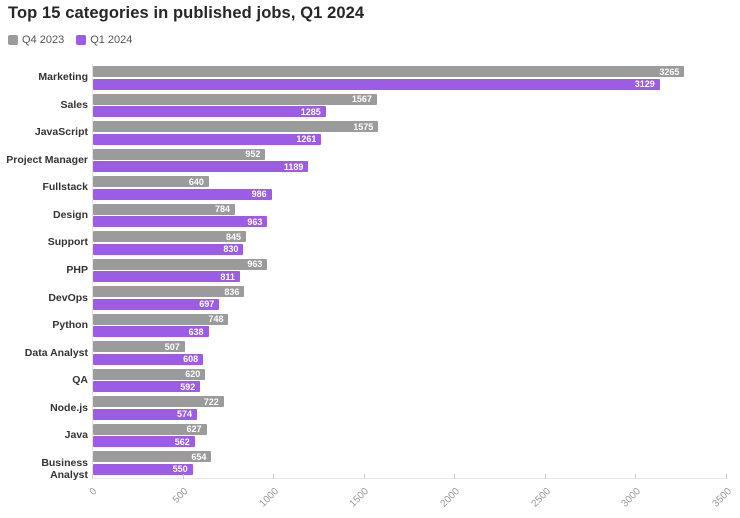 Image resolution: width=740 pixels, height=518 pixels. Describe the element at coordinates (63, 77) in the screenshot. I see `category-label: Marketing` at that location.